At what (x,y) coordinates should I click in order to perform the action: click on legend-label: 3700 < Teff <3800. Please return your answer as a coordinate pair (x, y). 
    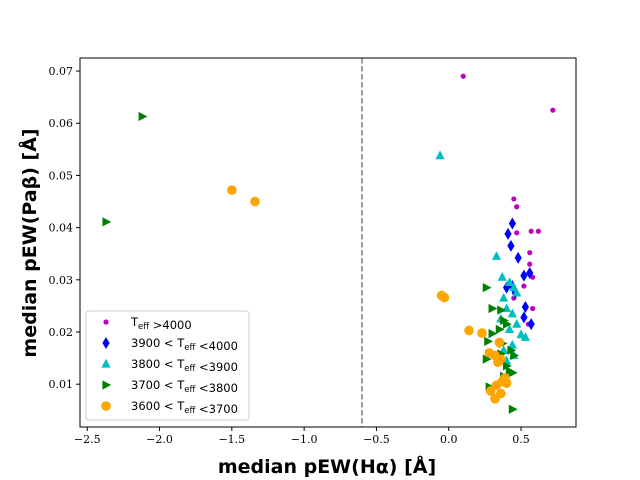
    Looking at the image, I should click on (184, 386).